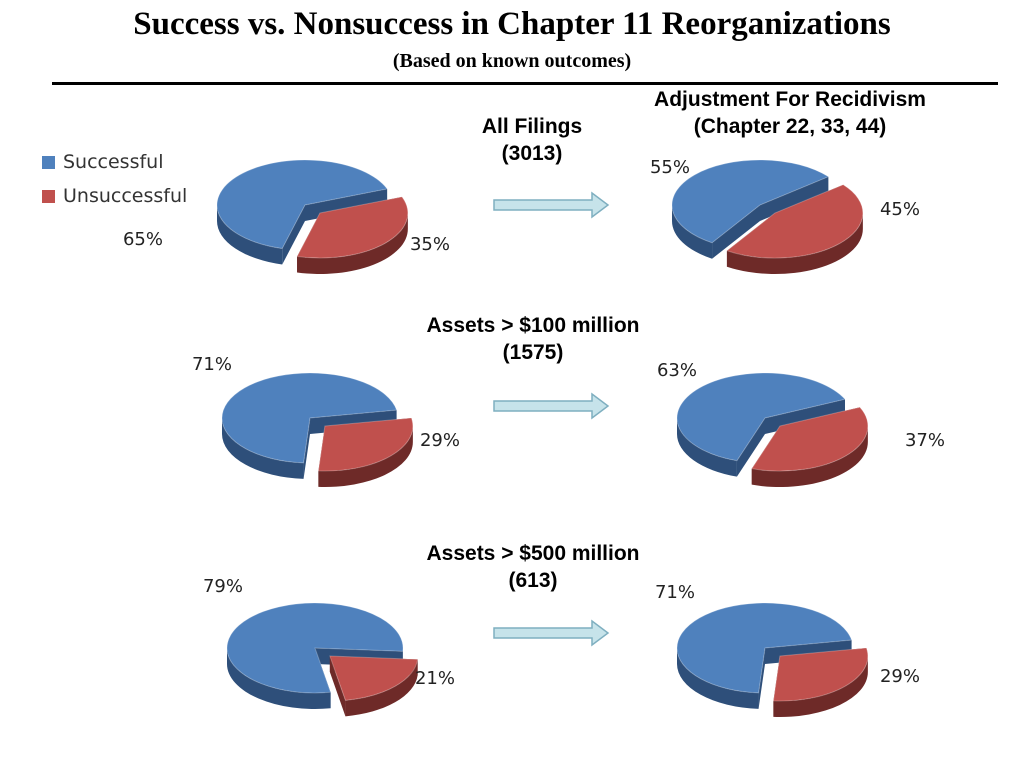 The height and width of the screenshot is (768, 1024). Describe the element at coordinates (48, 162) in the screenshot. I see `legend-swatch-successful` at that location.